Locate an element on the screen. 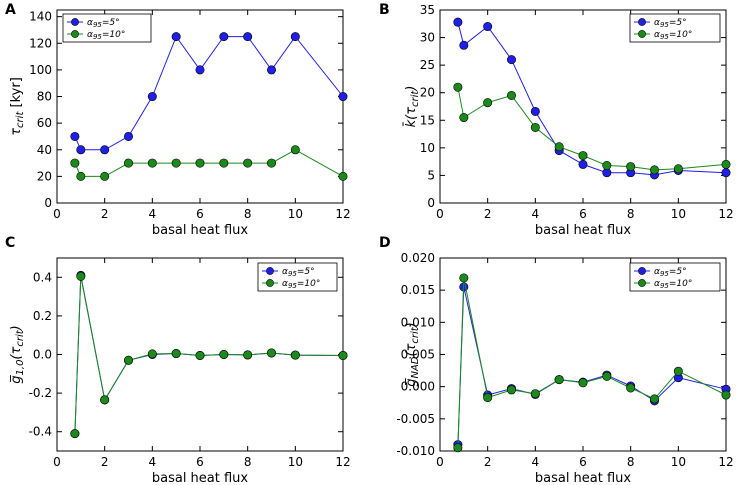  y-tick-label: 30 is located at coordinates (427, 38).